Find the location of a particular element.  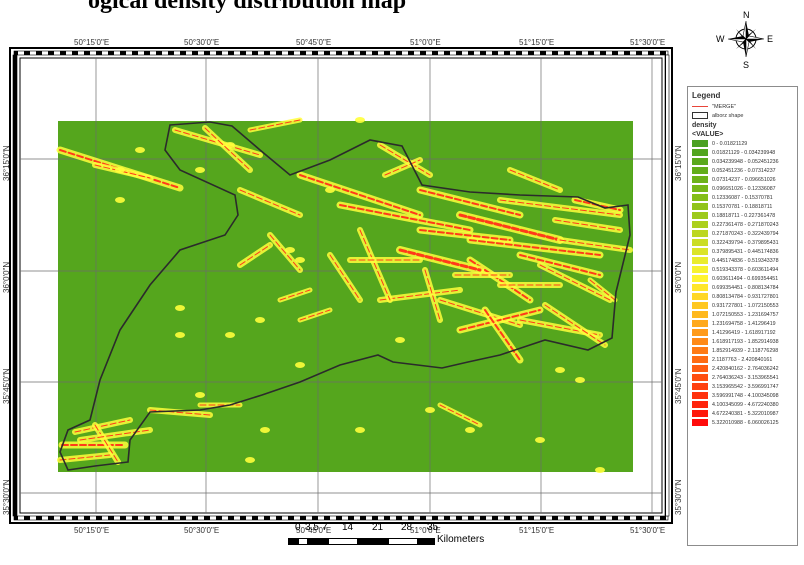

legend-shape-row: alborz shape is located at coordinates (742, 115).